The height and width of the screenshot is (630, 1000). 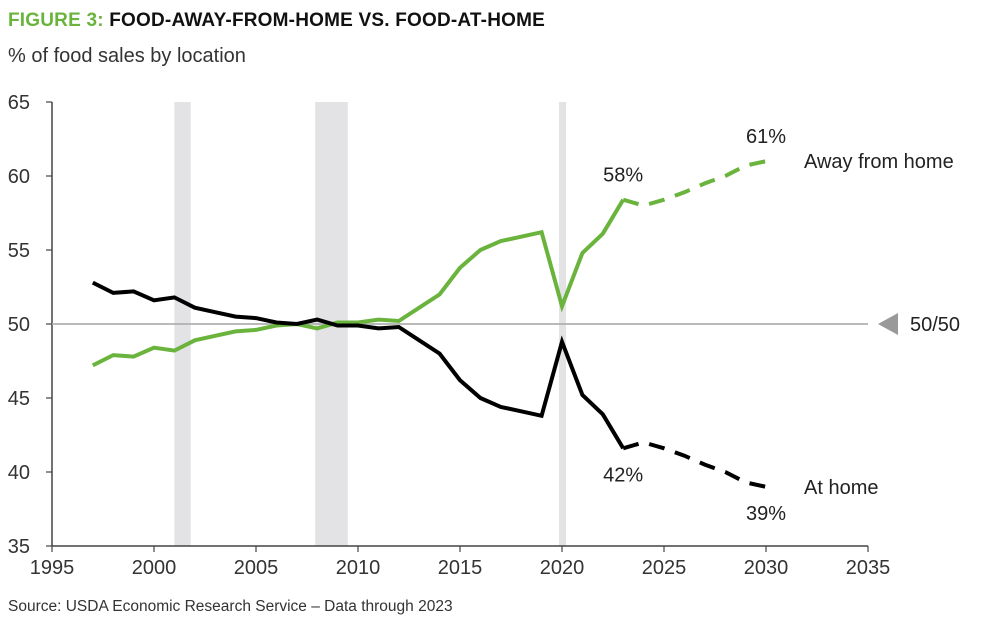 I want to click on data-label-at-home: 39%, so click(x=766, y=514).